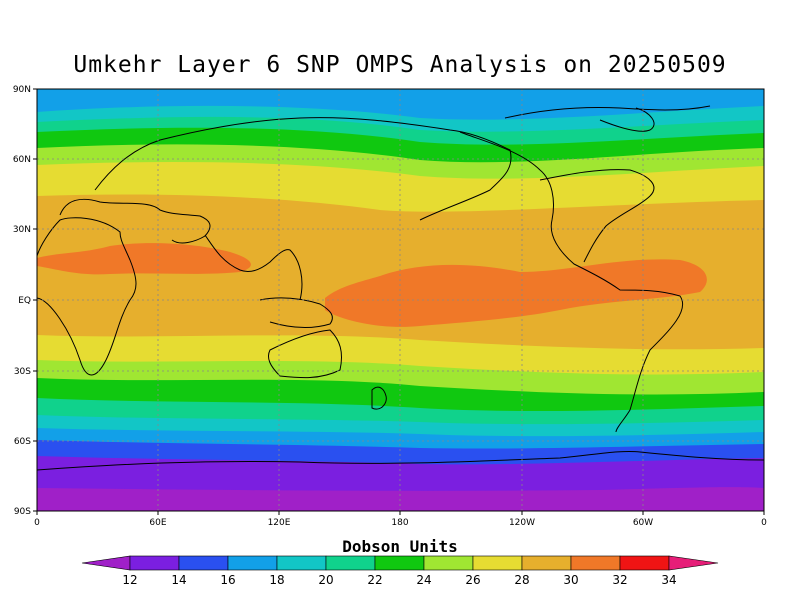  Describe the element at coordinates (144, 259) in the screenshot. I see `tropical-max-africa` at that location.